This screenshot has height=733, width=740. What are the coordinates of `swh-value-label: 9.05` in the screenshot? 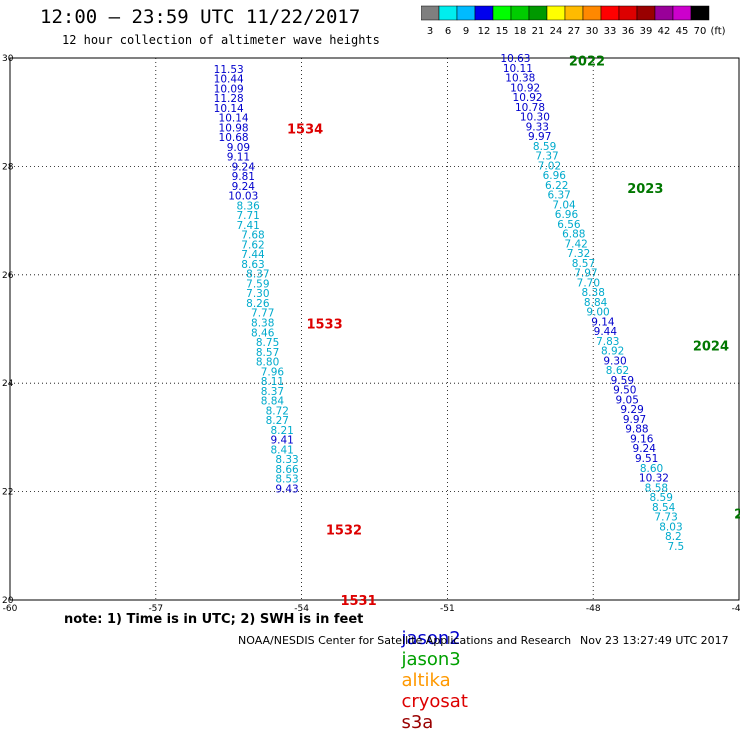 It's located at (627, 400).